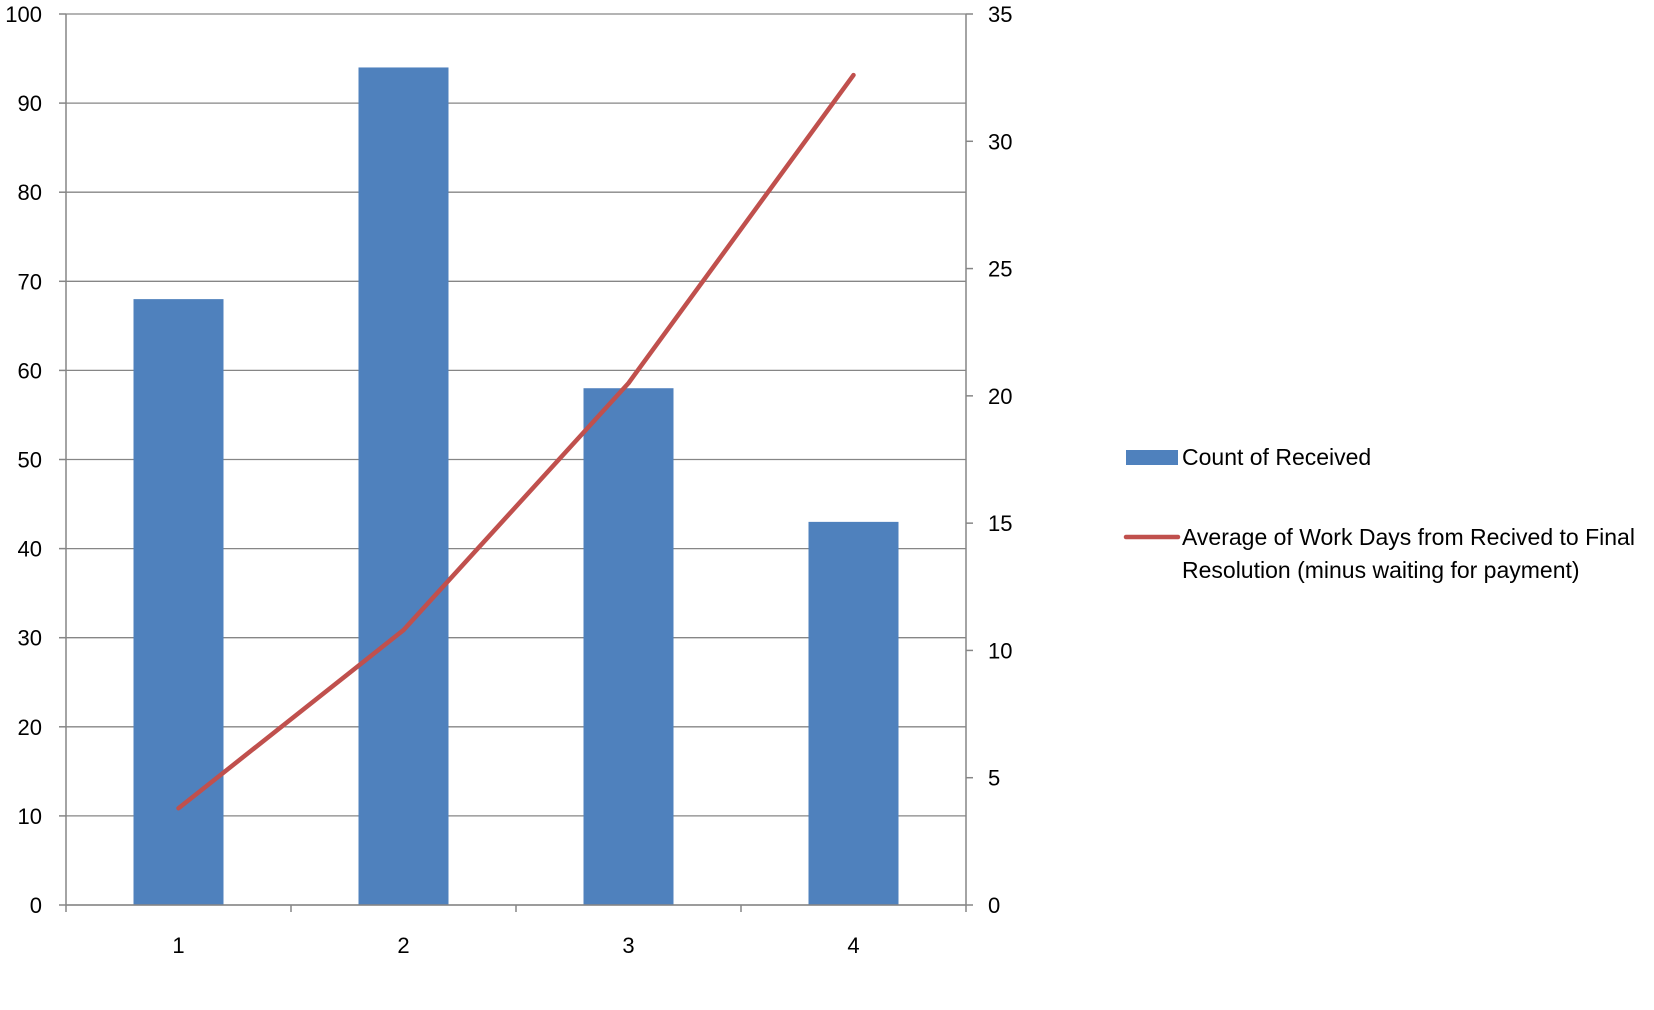 The width and height of the screenshot is (1654, 1010). Describe the element at coordinates (23, 14) in the screenshot. I see `y-left-tick-label: 100` at that location.